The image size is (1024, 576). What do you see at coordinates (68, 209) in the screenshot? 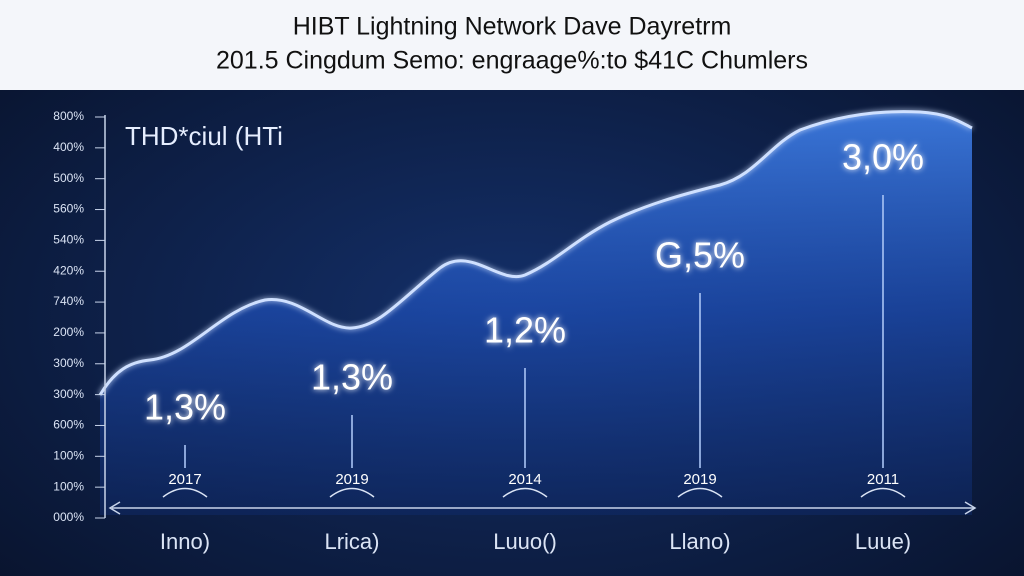
I see `y-axis-label: 560%` at bounding box center [68, 209].